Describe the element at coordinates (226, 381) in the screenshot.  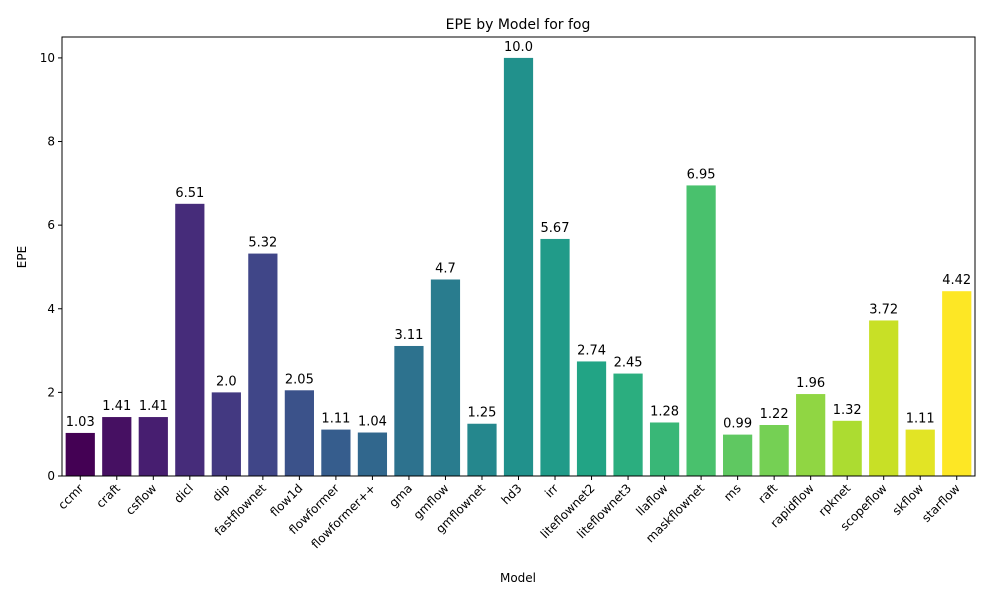
I see `data-label: 2.0` at that location.